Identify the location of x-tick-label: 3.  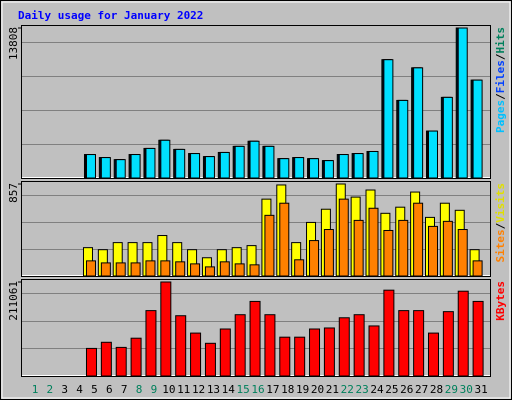
(64, 389).